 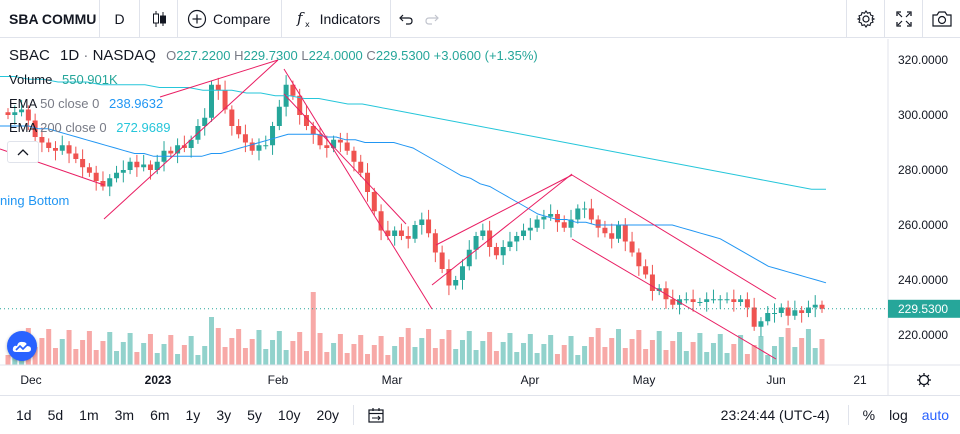 I want to click on range-button-10y: 10y, so click(x=289, y=414).